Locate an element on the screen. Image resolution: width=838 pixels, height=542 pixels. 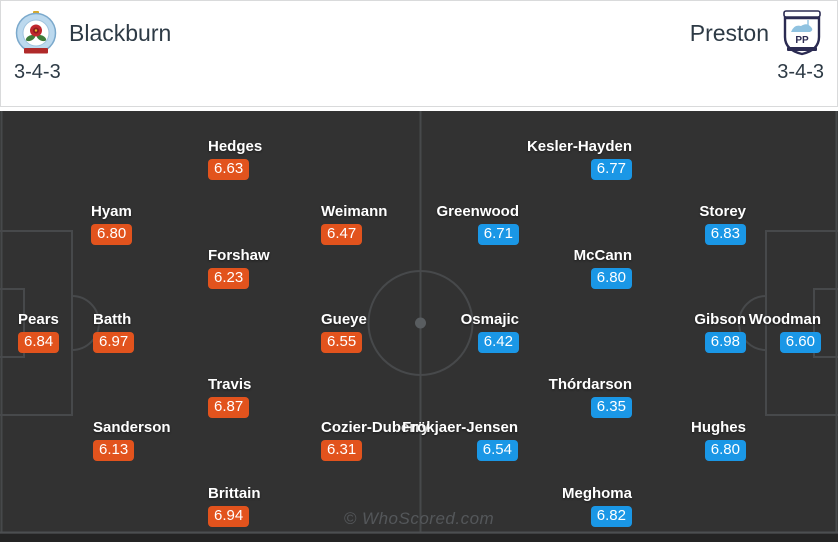
home-team-name: Blackburn is located at coordinates (120, 32).